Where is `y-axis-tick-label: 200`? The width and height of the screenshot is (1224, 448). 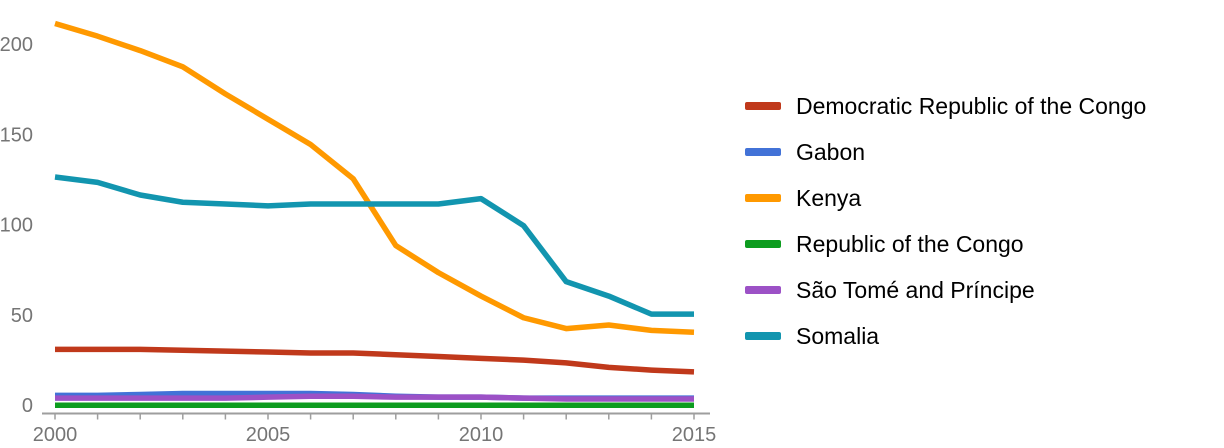
y-axis-tick-label: 200 is located at coordinates (16, 45).